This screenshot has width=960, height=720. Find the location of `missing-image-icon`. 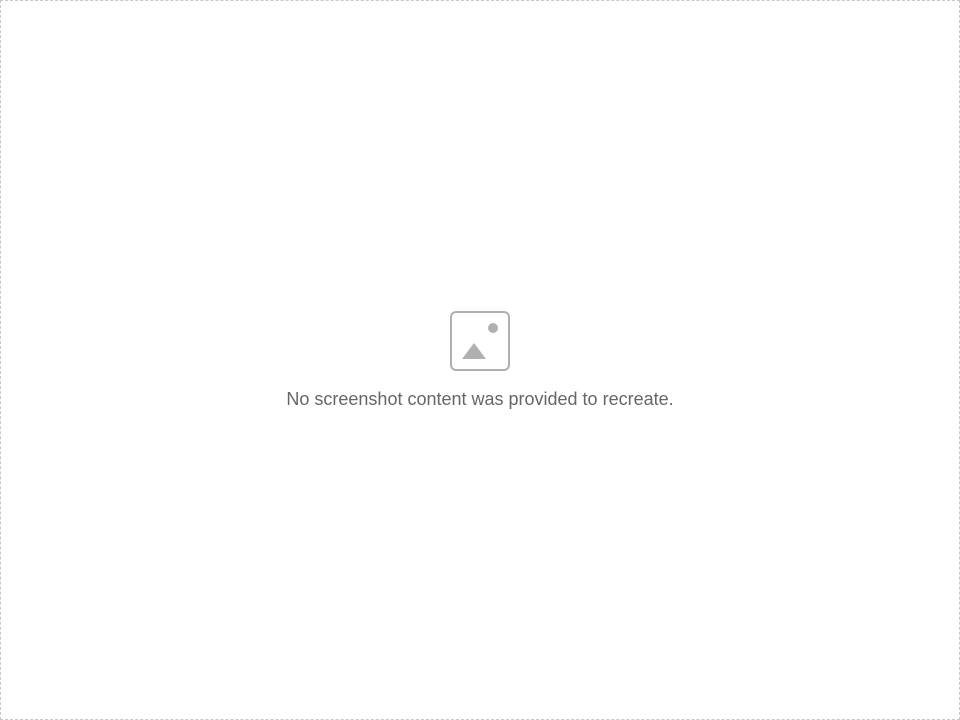

missing-image-icon is located at coordinates (480, 340).